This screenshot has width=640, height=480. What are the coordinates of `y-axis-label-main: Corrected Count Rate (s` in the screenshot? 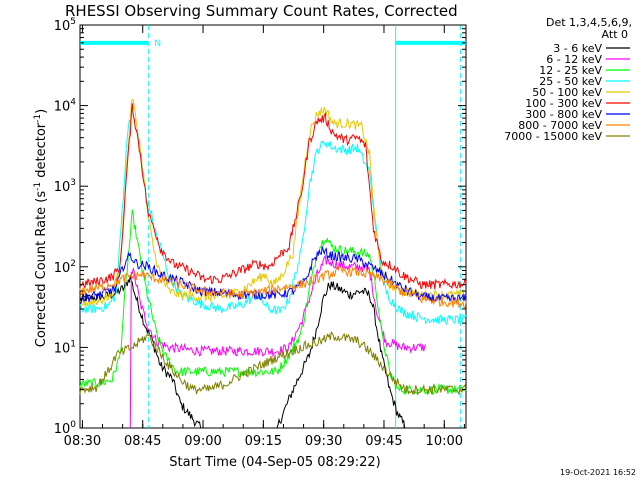 It's located at (41, 269).